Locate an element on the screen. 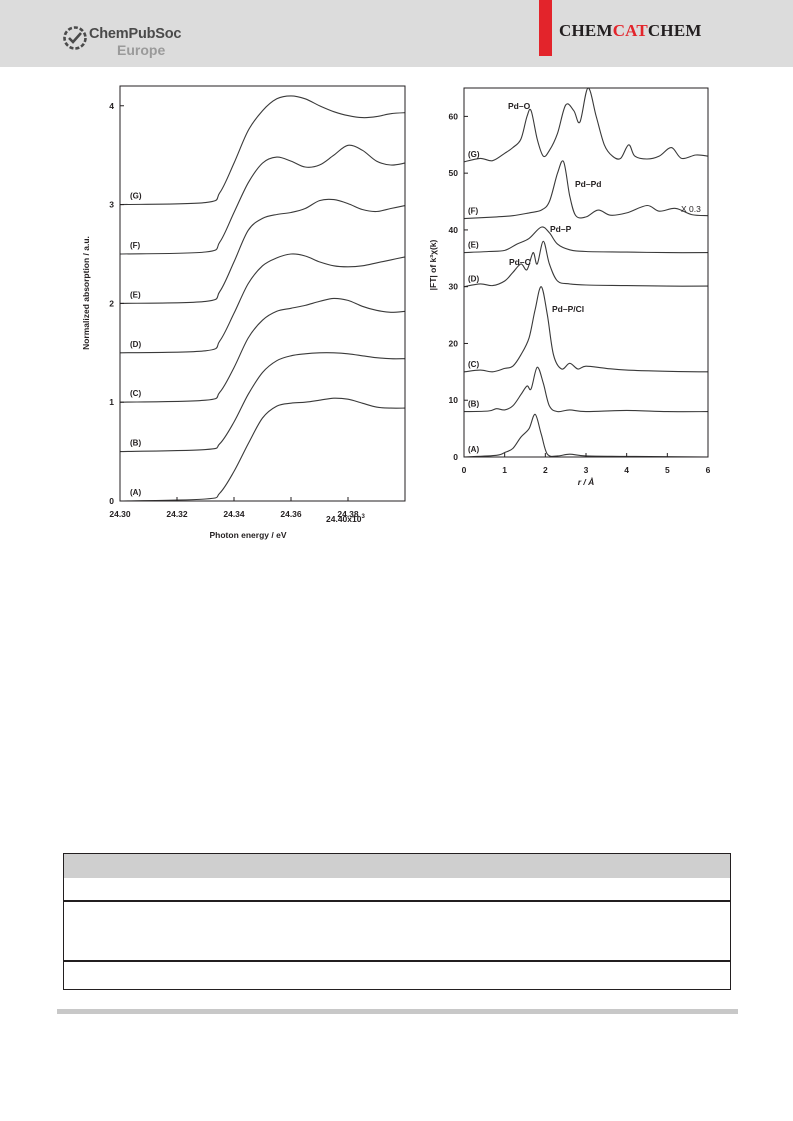 The height and width of the screenshot is (1121, 793). xanes-plot-frame is located at coordinates (262, 293).